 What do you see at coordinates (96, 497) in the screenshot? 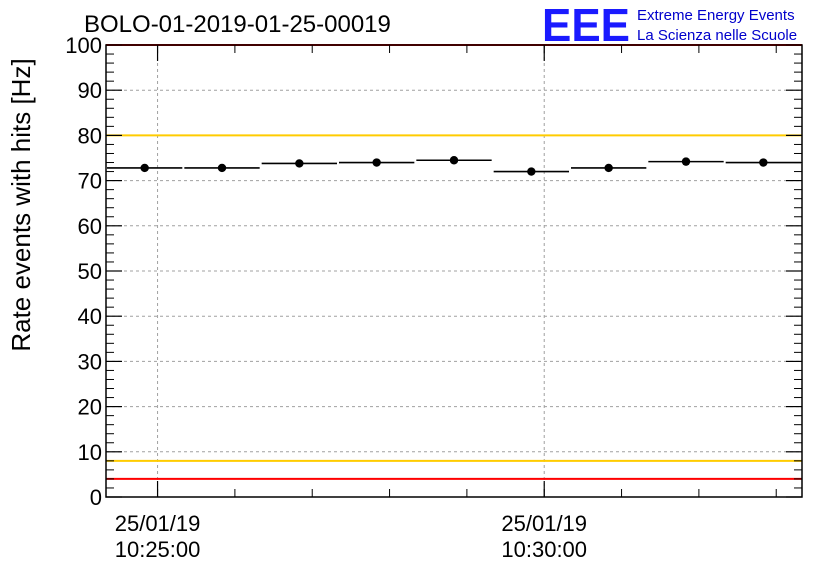
I see `y-tick-label: 0` at bounding box center [96, 497].